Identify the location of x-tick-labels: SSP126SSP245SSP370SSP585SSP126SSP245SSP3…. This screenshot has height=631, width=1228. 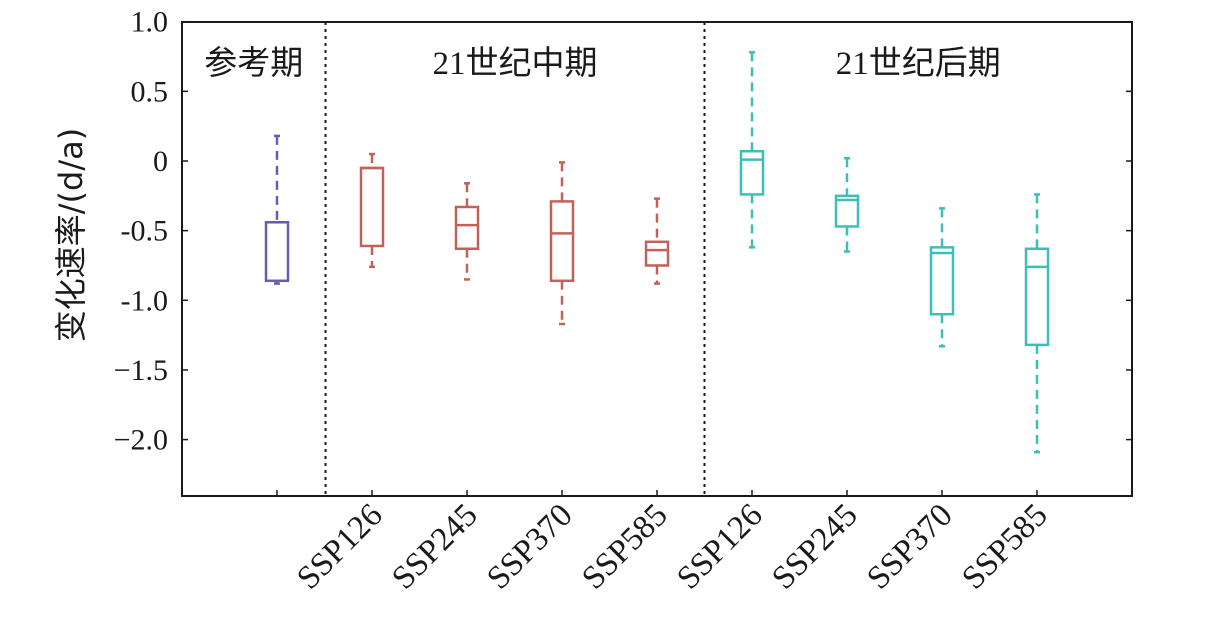
(672, 546).